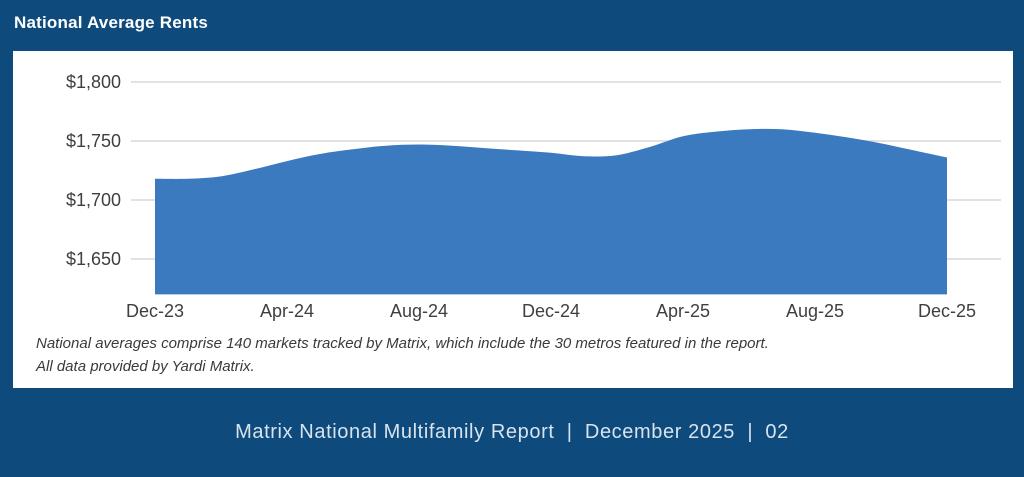 This screenshot has height=477, width=1024. What do you see at coordinates (419, 311) in the screenshot?
I see `x-axis-tick-label: Aug-24` at bounding box center [419, 311].